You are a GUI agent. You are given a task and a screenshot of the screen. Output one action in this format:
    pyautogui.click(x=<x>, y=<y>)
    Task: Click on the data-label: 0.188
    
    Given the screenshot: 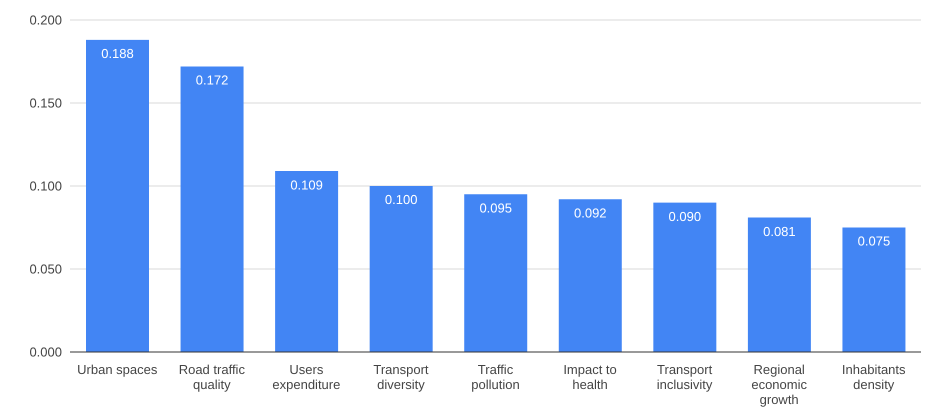 What is the action you would take?
    pyautogui.click(x=117, y=54)
    